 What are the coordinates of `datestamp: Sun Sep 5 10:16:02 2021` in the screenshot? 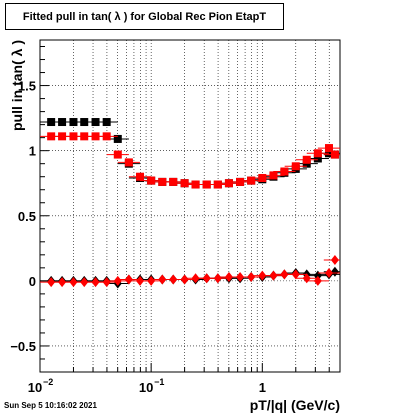 It's located at (50, 405).